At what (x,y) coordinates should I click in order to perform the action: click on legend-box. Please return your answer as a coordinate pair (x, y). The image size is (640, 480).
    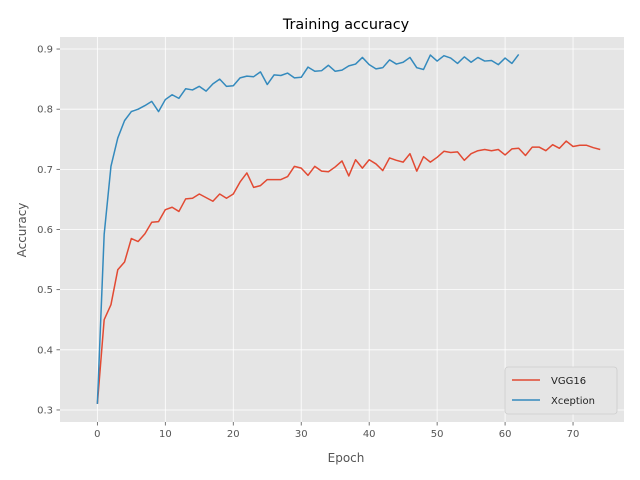
    Looking at the image, I should click on (561, 390).